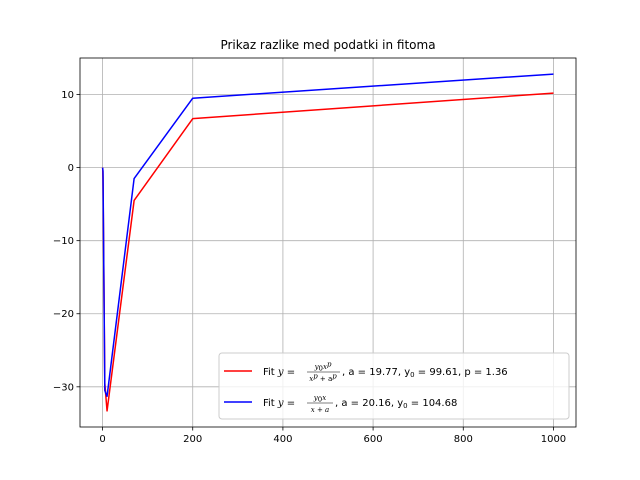 Image resolution: width=640 pixels, height=480 pixels. What do you see at coordinates (67, 95) in the screenshot?
I see `y-tick-label: 10` at bounding box center [67, 95].